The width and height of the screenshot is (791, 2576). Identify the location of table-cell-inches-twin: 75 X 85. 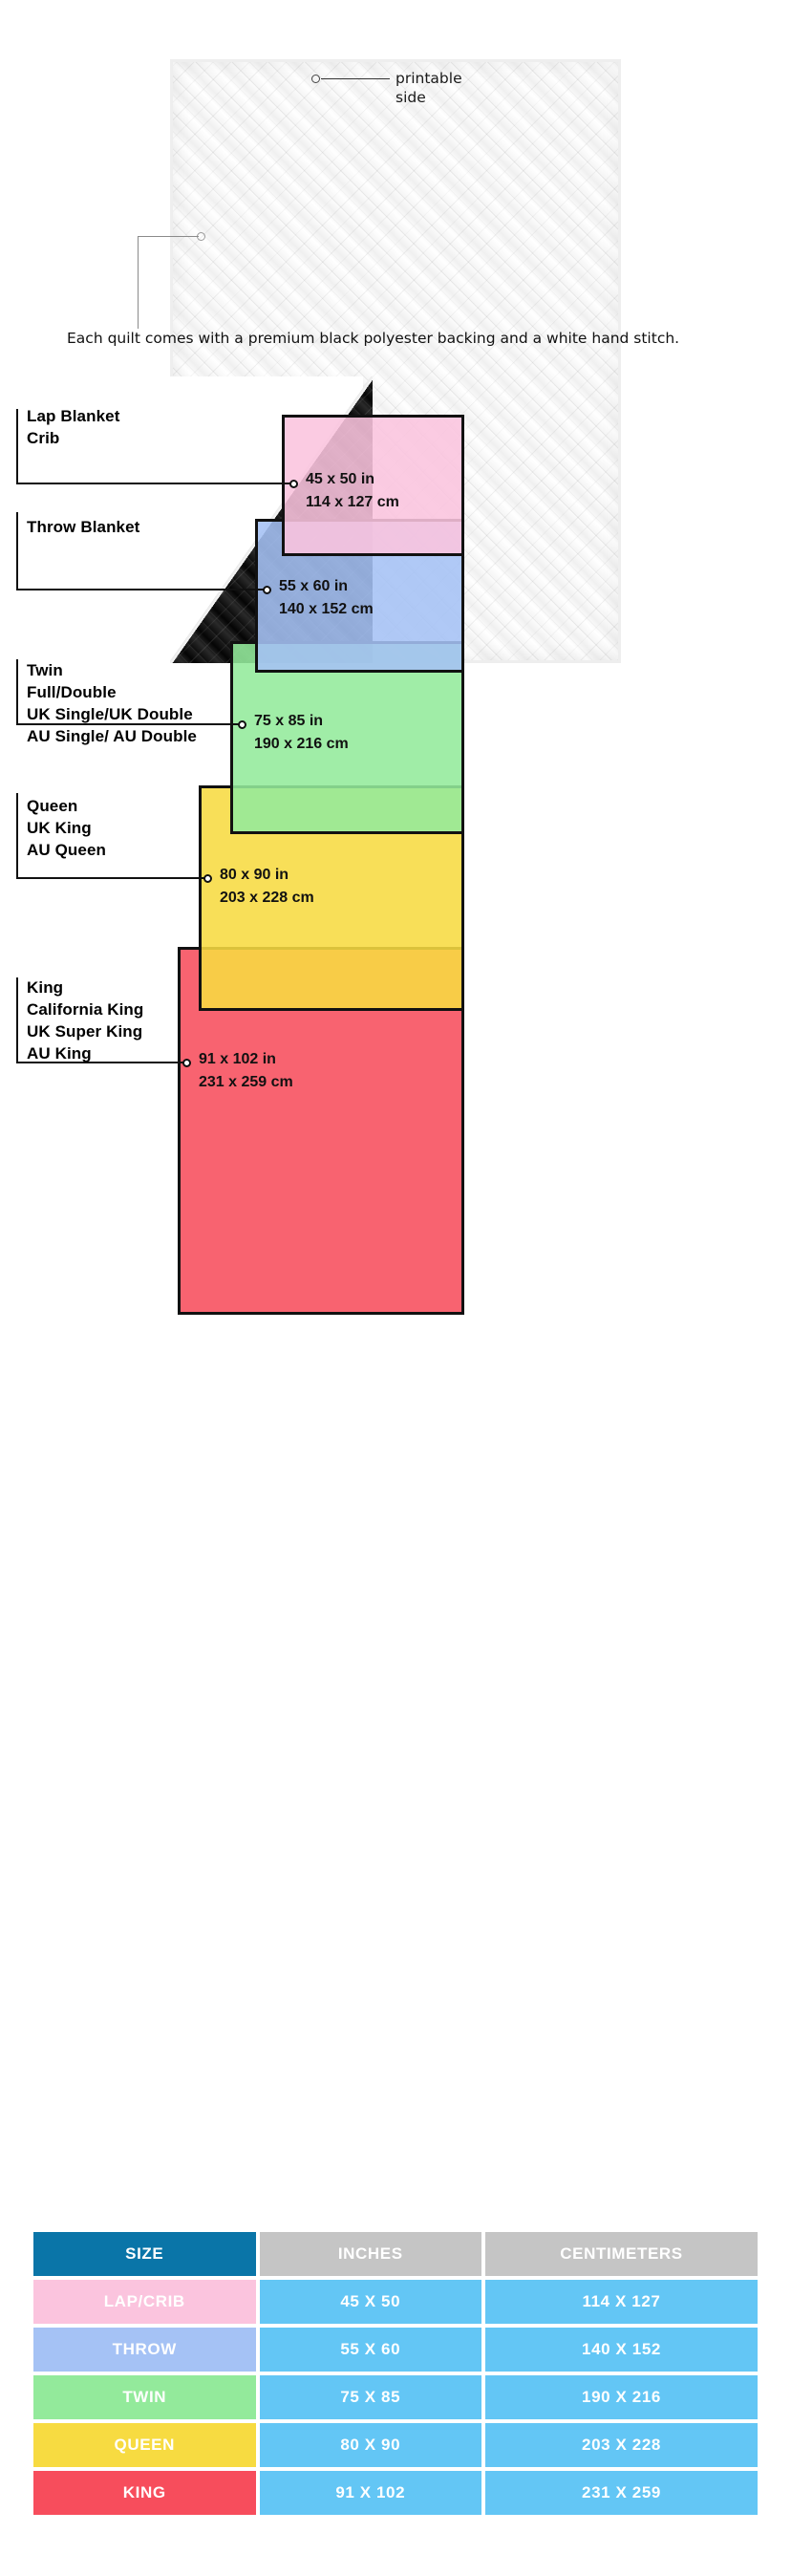
(370, 2397).